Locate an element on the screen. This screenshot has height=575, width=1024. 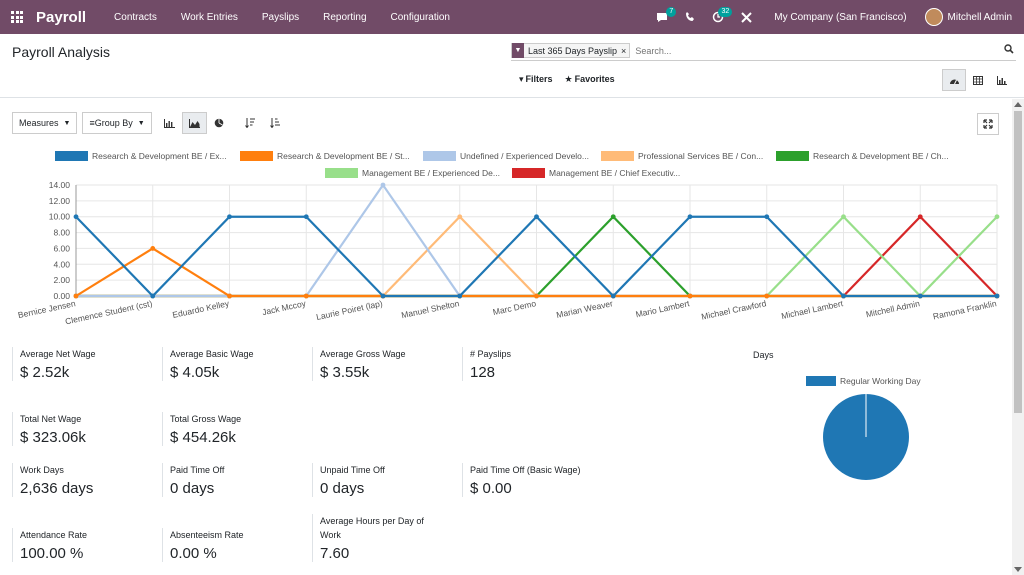
x-tick-label: Marian Weaver is located at coordinates (584, 309).